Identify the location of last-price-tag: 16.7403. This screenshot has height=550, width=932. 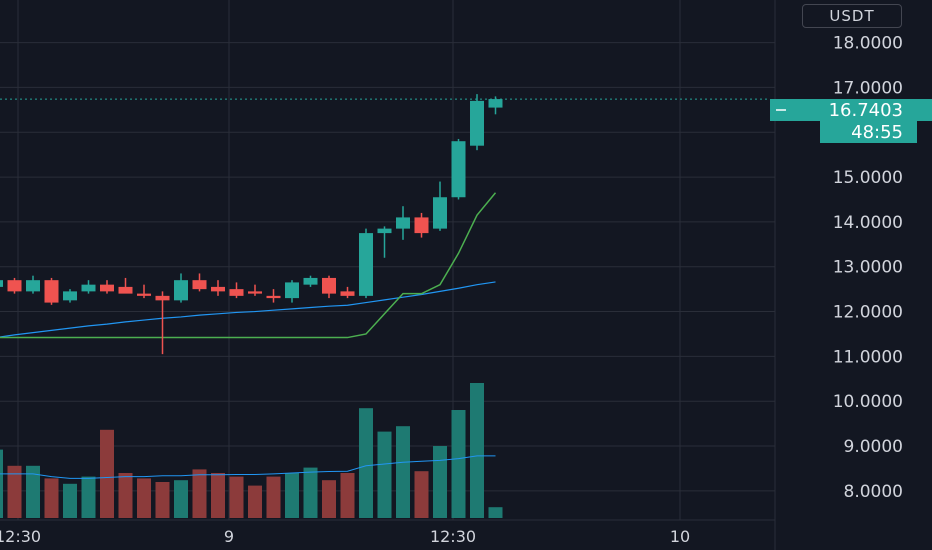
(851, 110).